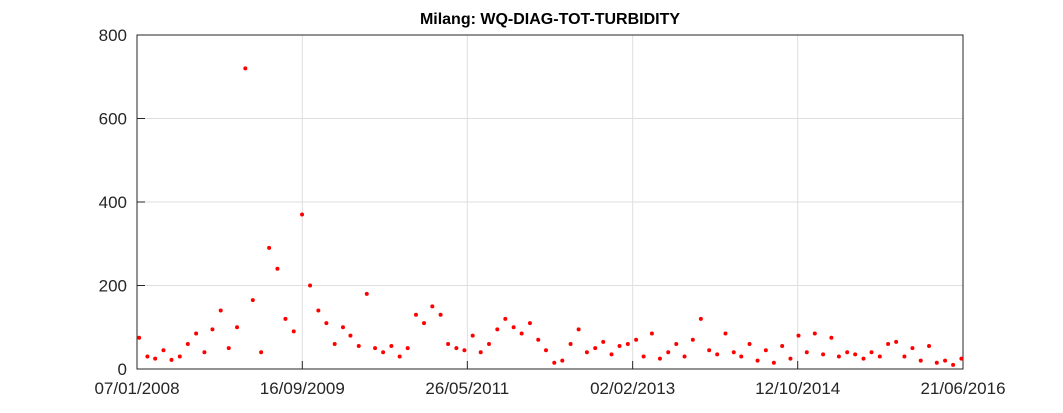 The image size is (1063, 413). Describe the element at coordinates (122, 369) in the screenshot. I see `y-tick-label: 0` at that location.